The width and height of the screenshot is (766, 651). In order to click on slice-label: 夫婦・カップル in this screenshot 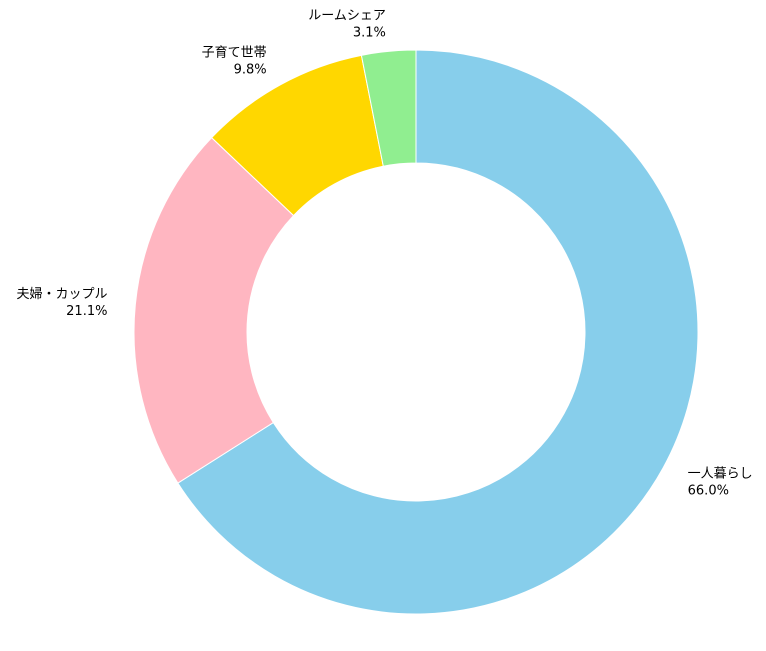, I will do `click(61, 294)`.